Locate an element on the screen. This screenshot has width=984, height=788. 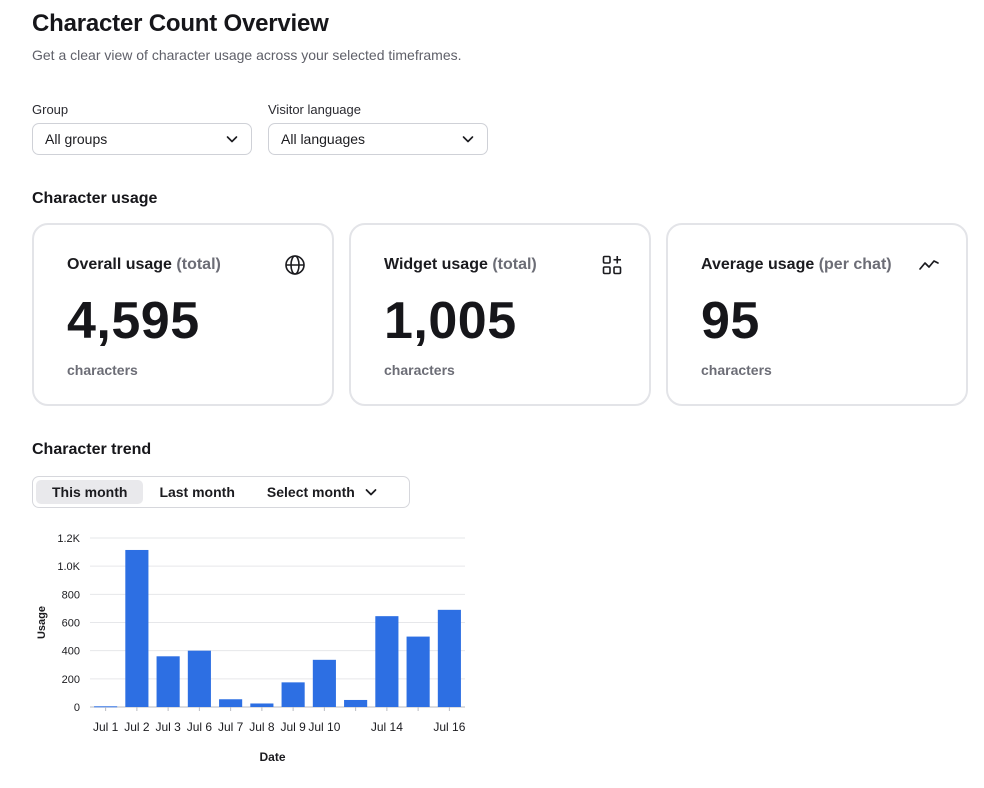
x-tick-label: Jul 10 is located at coordinates (324, 727).